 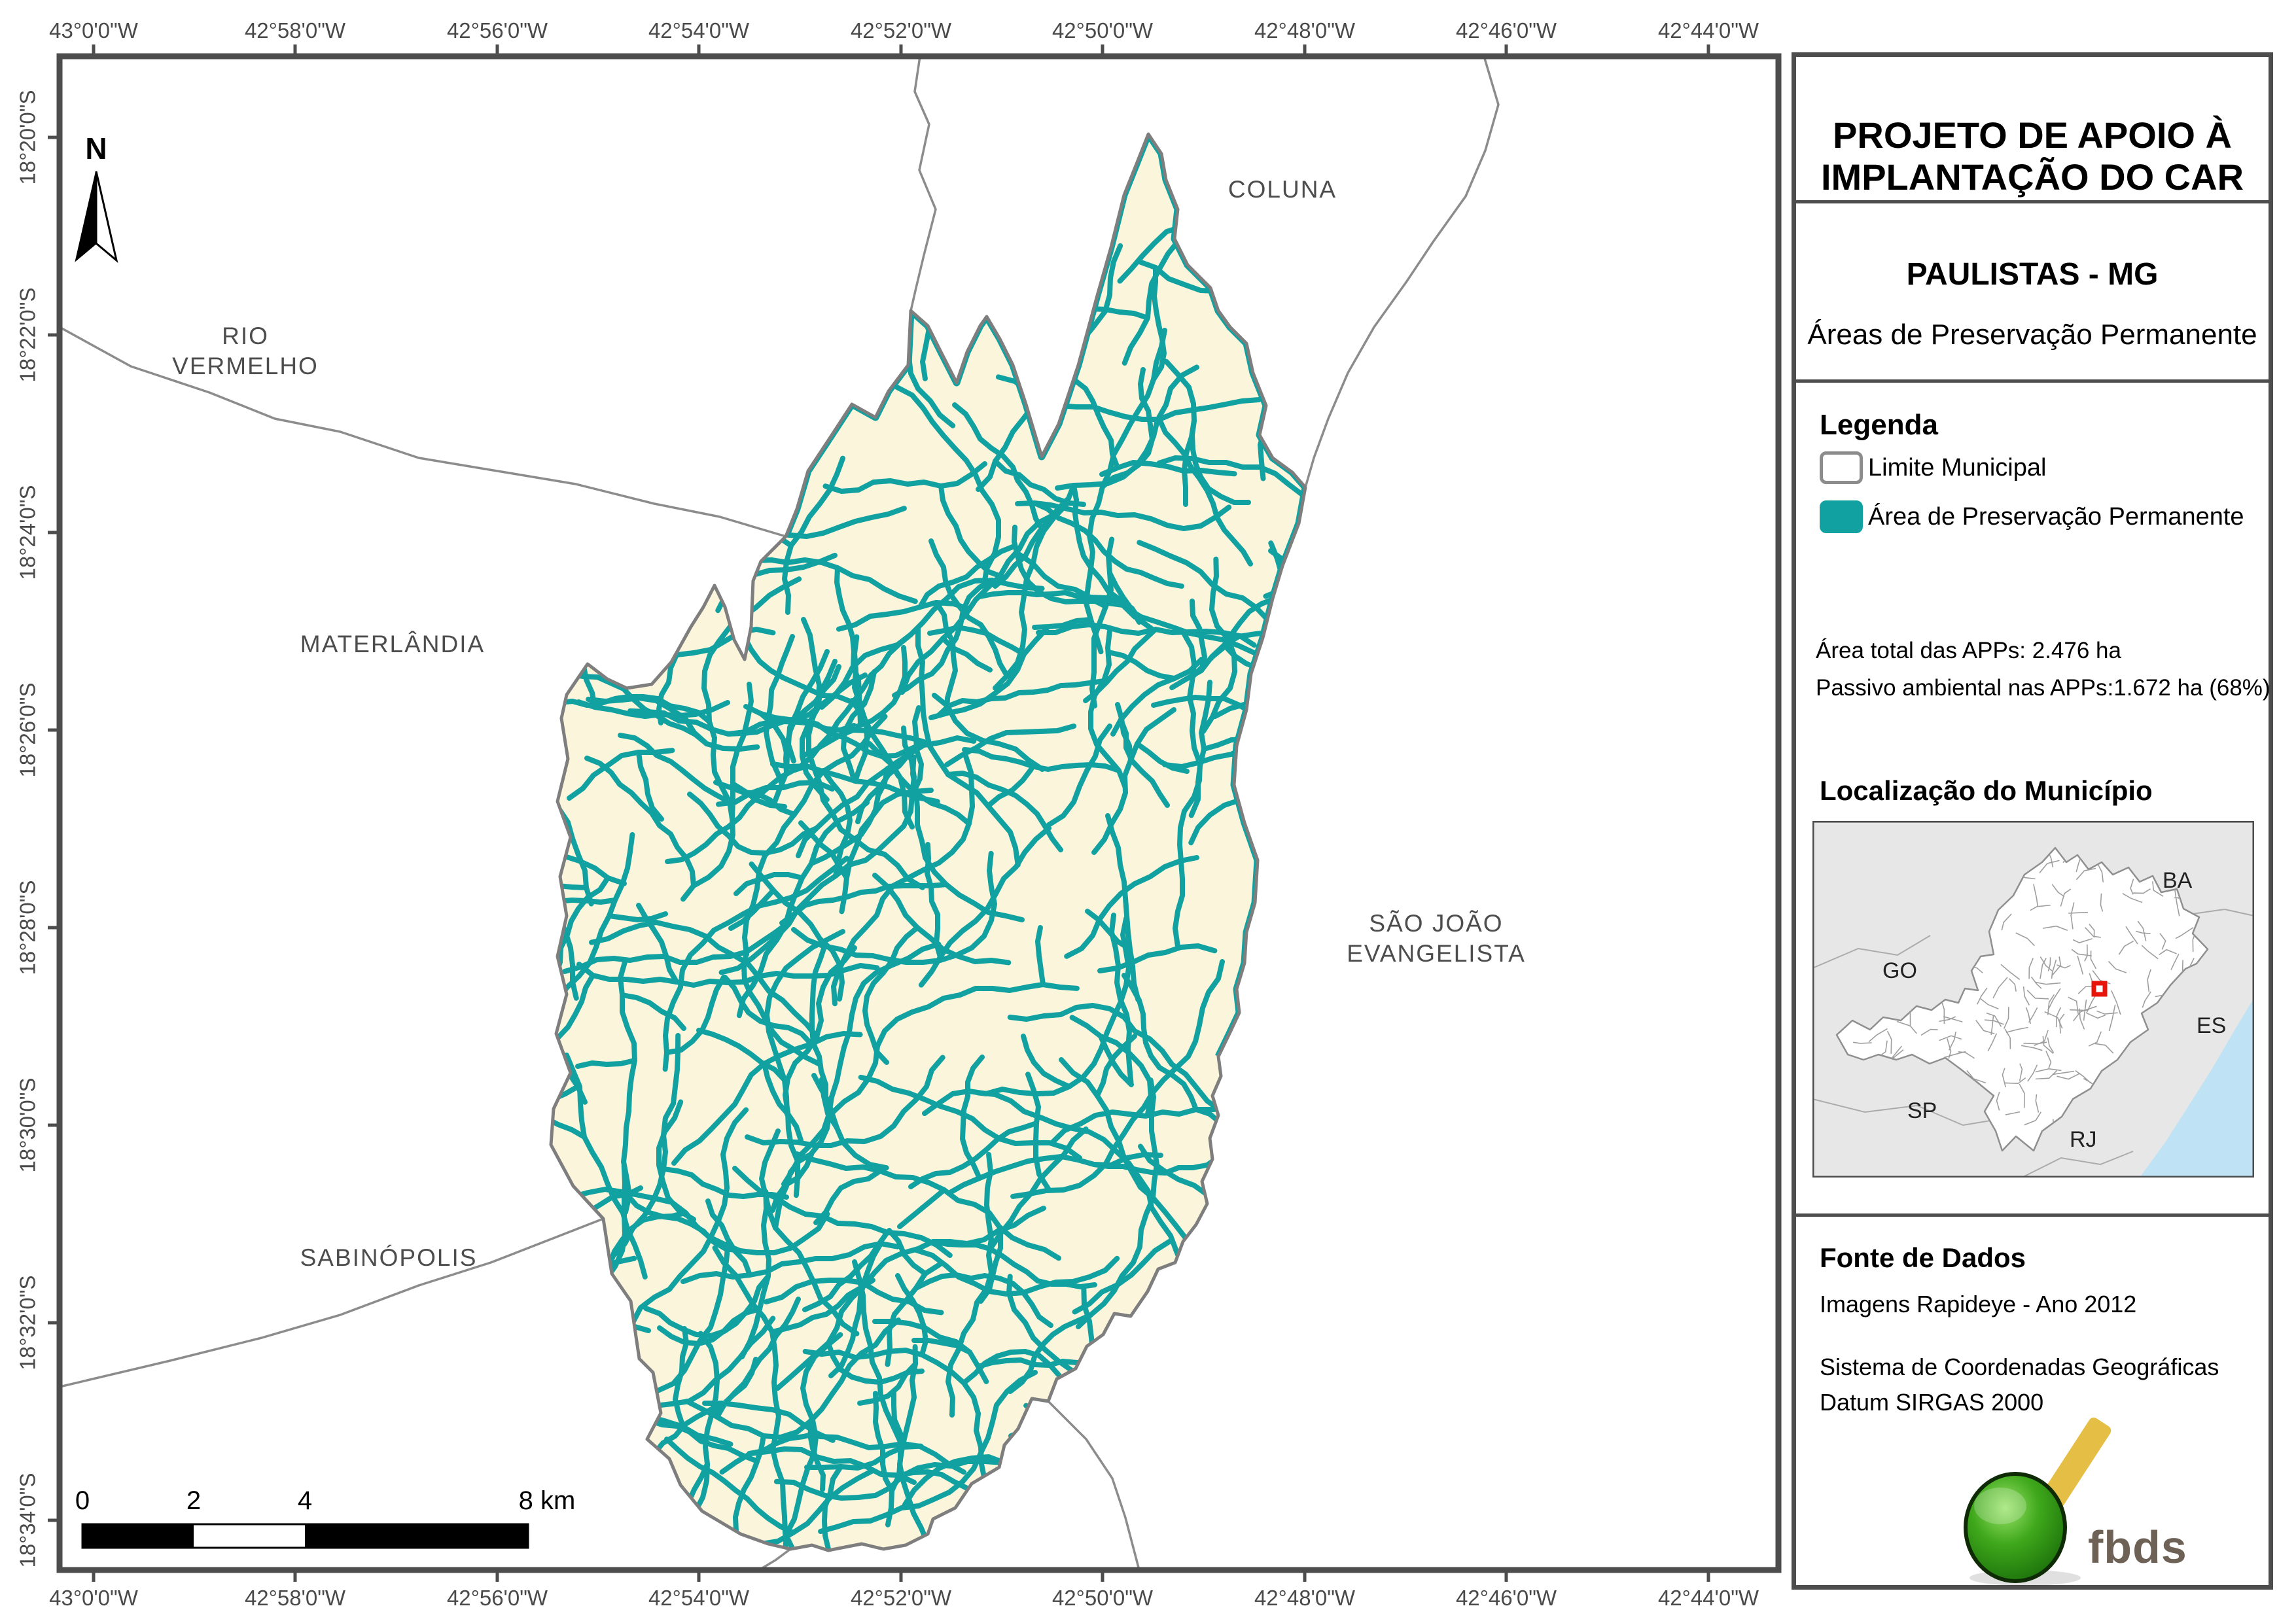 What do you see at coordinates (1842, 467) in the screenshot?
I see `legend-swatch-municipal-boundary` at bounding box center [1842, 467].